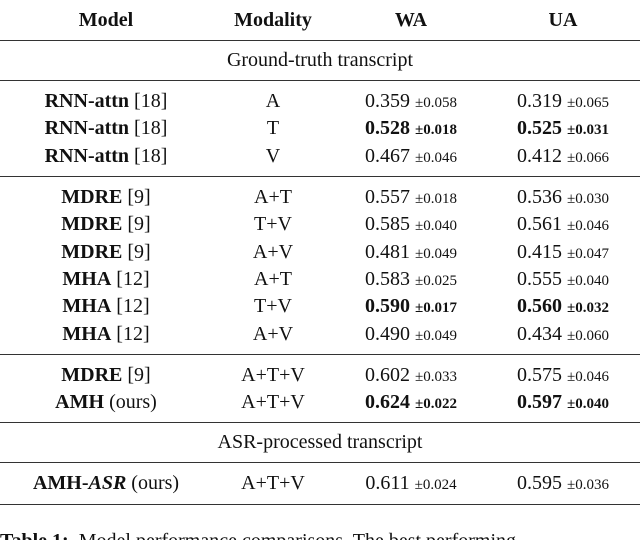 The image size is (640, 540). I want to click on ua-cell: 0.560 ±0.032, so click(563, 307).